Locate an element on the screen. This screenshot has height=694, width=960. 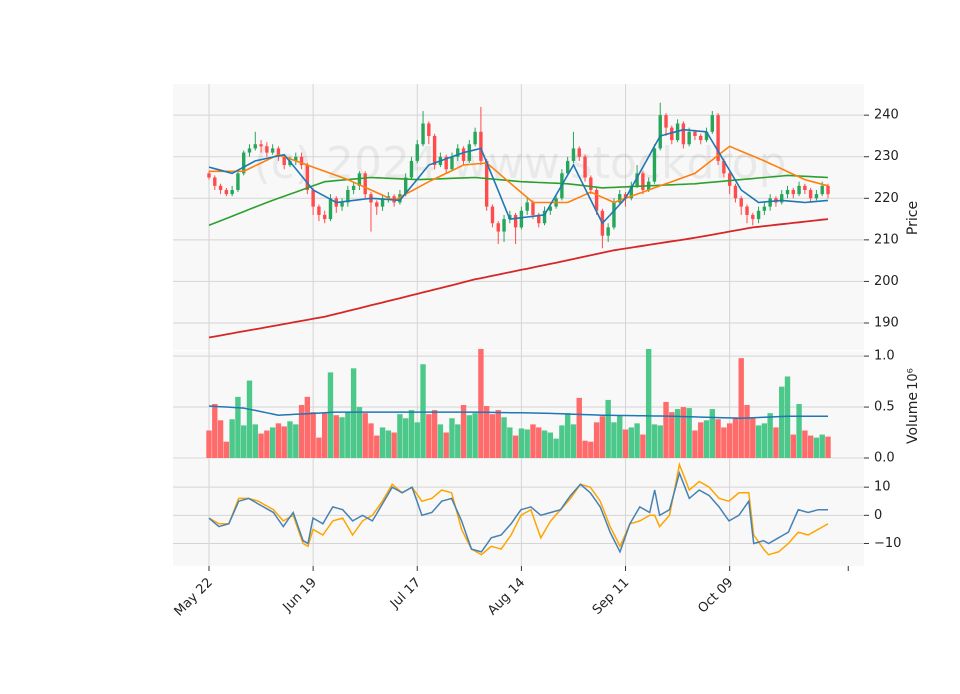
price-tick-label: 200 is located at coordinates (886, 281).